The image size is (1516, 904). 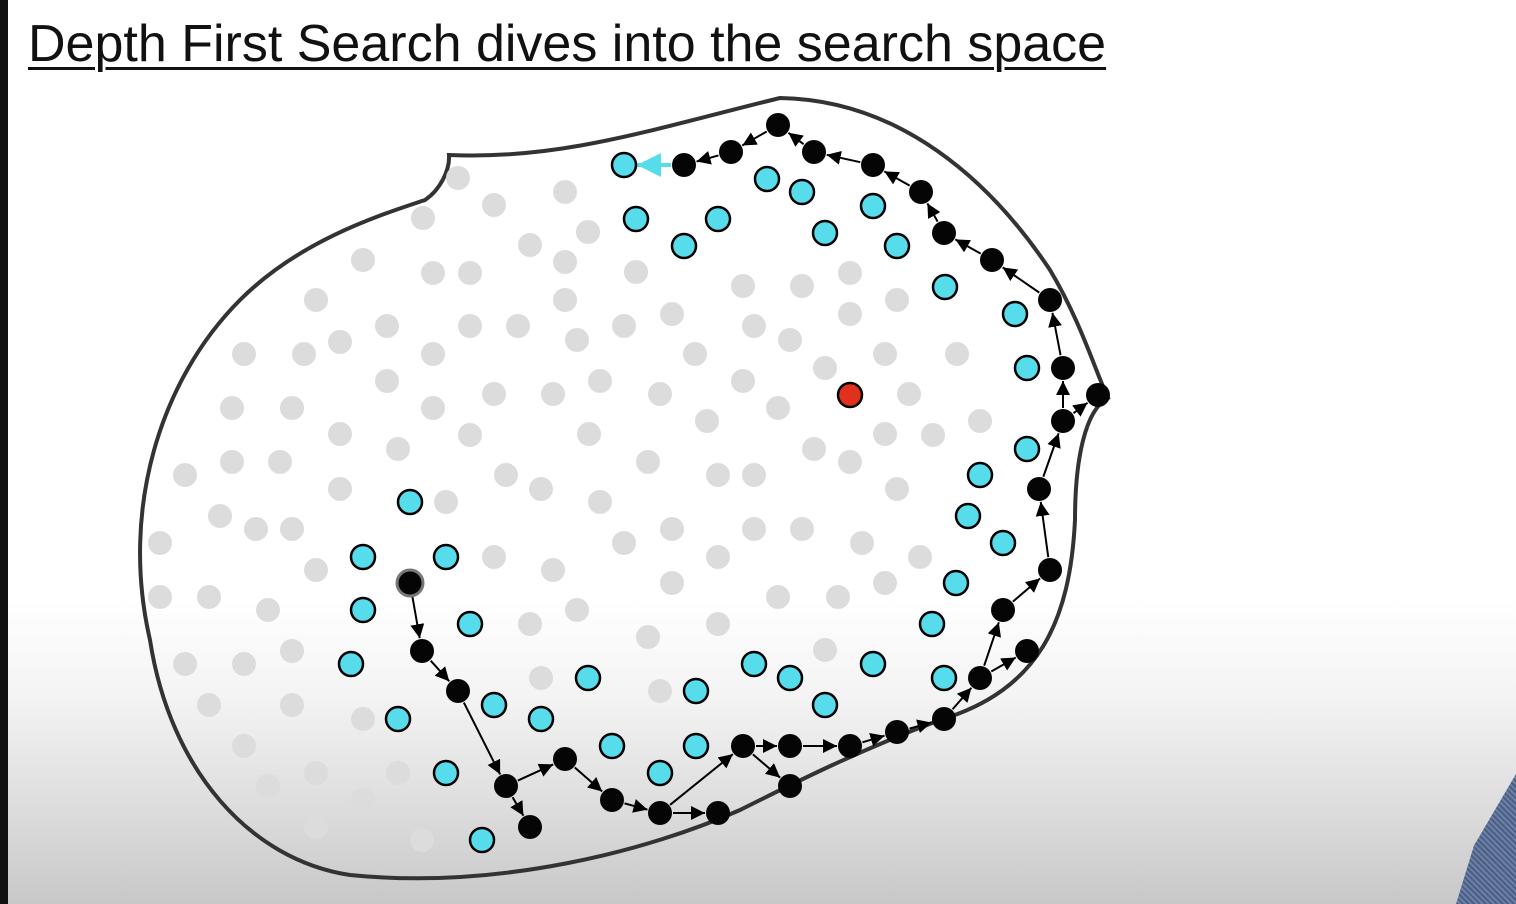 I want to click on left-edge-bar, so click(x=4, y=452).